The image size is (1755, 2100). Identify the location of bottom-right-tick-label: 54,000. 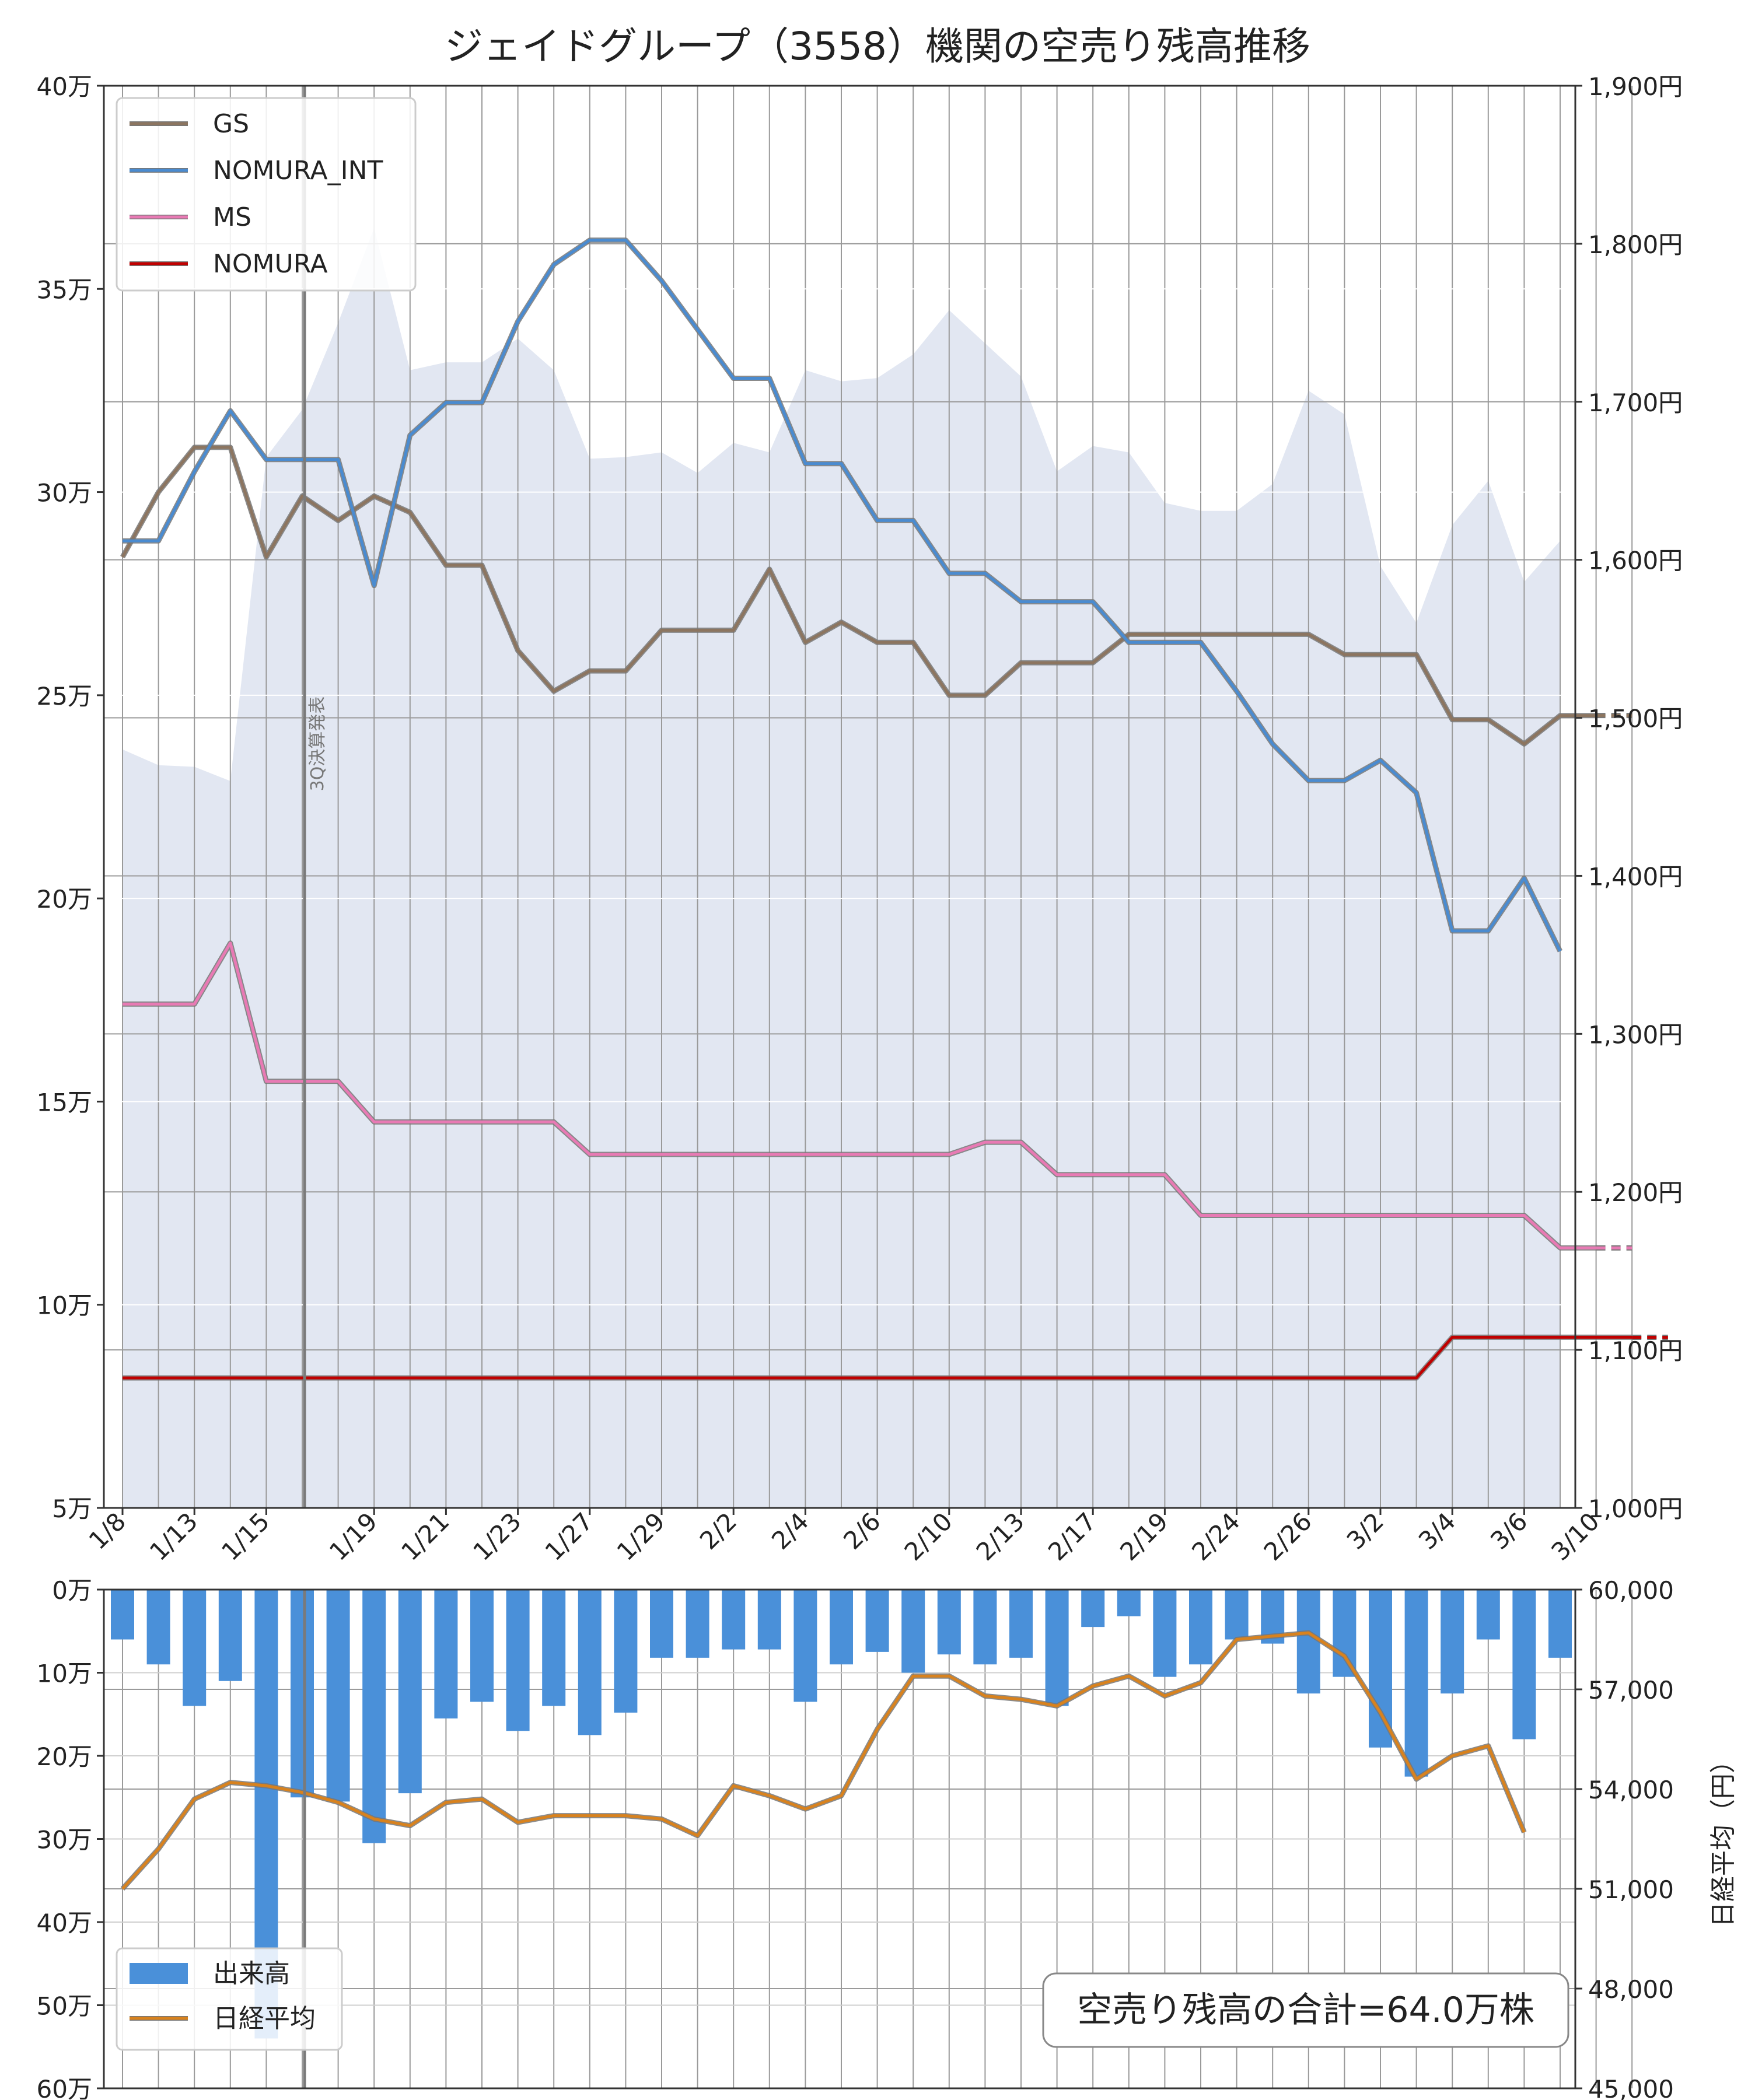
(1631, 1790).